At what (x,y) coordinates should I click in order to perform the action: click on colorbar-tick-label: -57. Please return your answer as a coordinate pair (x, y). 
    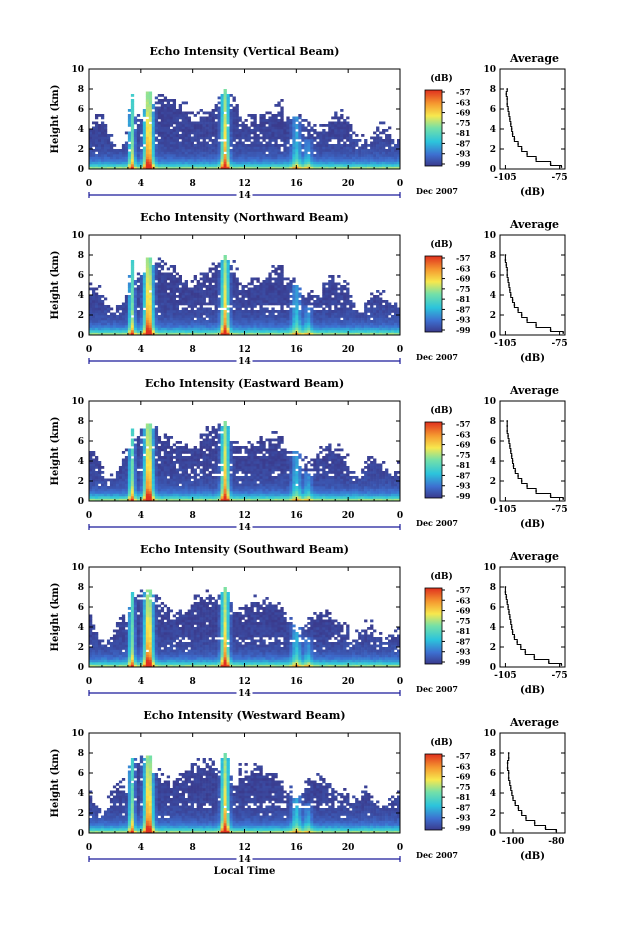
    Looking at the image, I should click on (463, 92).